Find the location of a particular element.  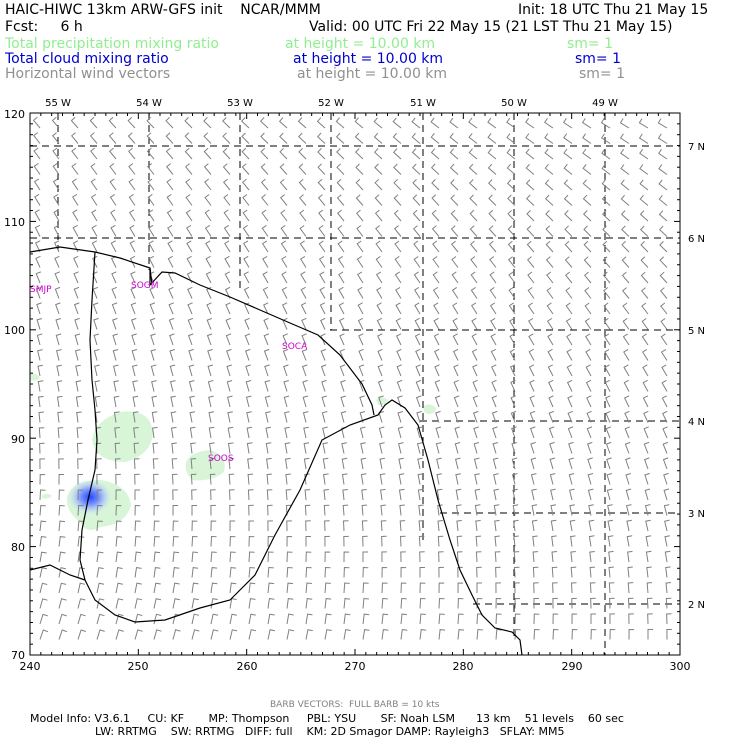

x-tick-300: 300 is located at coordinates (680, 666).